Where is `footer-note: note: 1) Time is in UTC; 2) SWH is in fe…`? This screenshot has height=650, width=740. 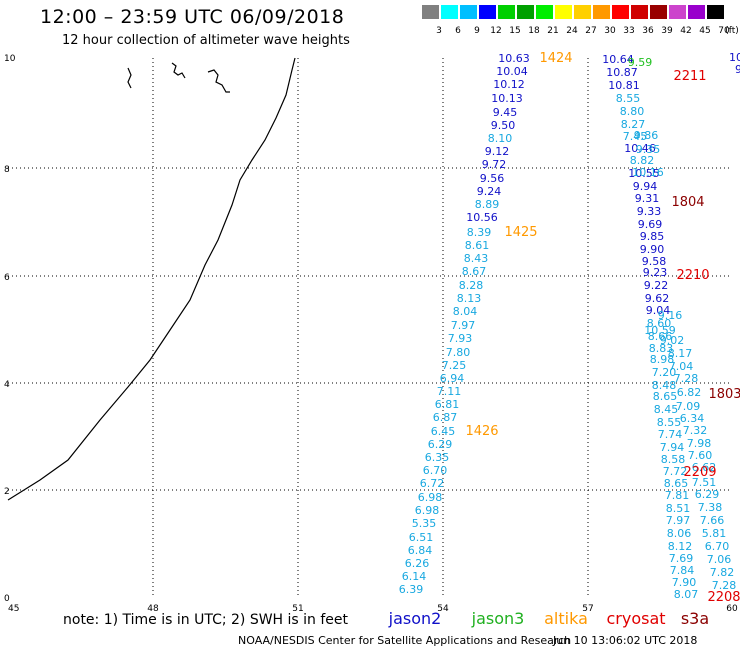 footer-note: note: 1) Time is in UTC; 2) SWH is in fe… is located at coordinates (206, 620).